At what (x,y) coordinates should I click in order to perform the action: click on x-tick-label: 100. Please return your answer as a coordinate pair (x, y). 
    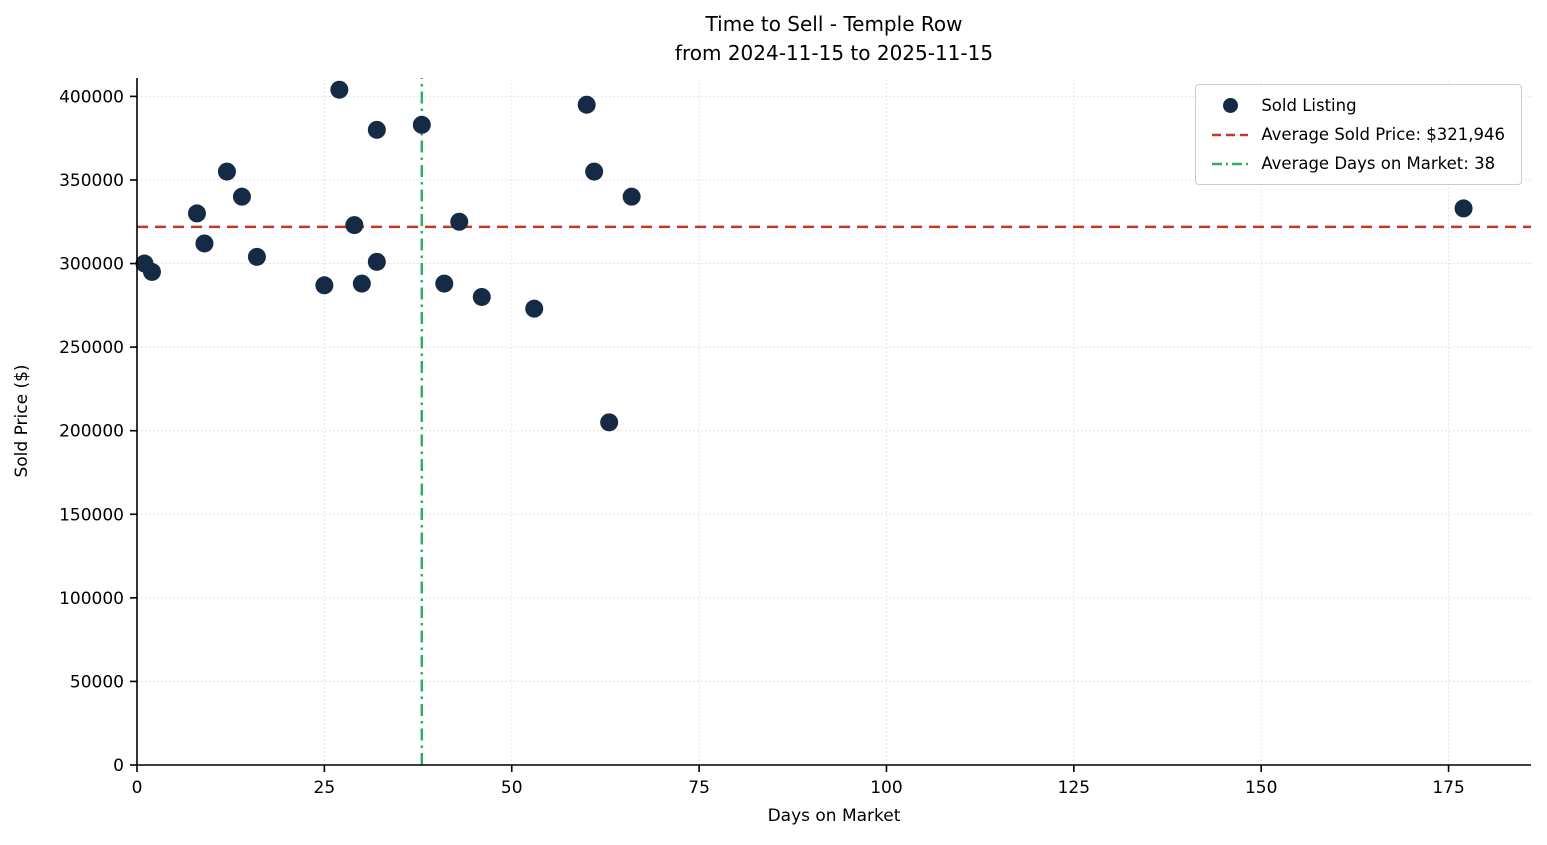
    Looking at the image, I should click on (886, 788).